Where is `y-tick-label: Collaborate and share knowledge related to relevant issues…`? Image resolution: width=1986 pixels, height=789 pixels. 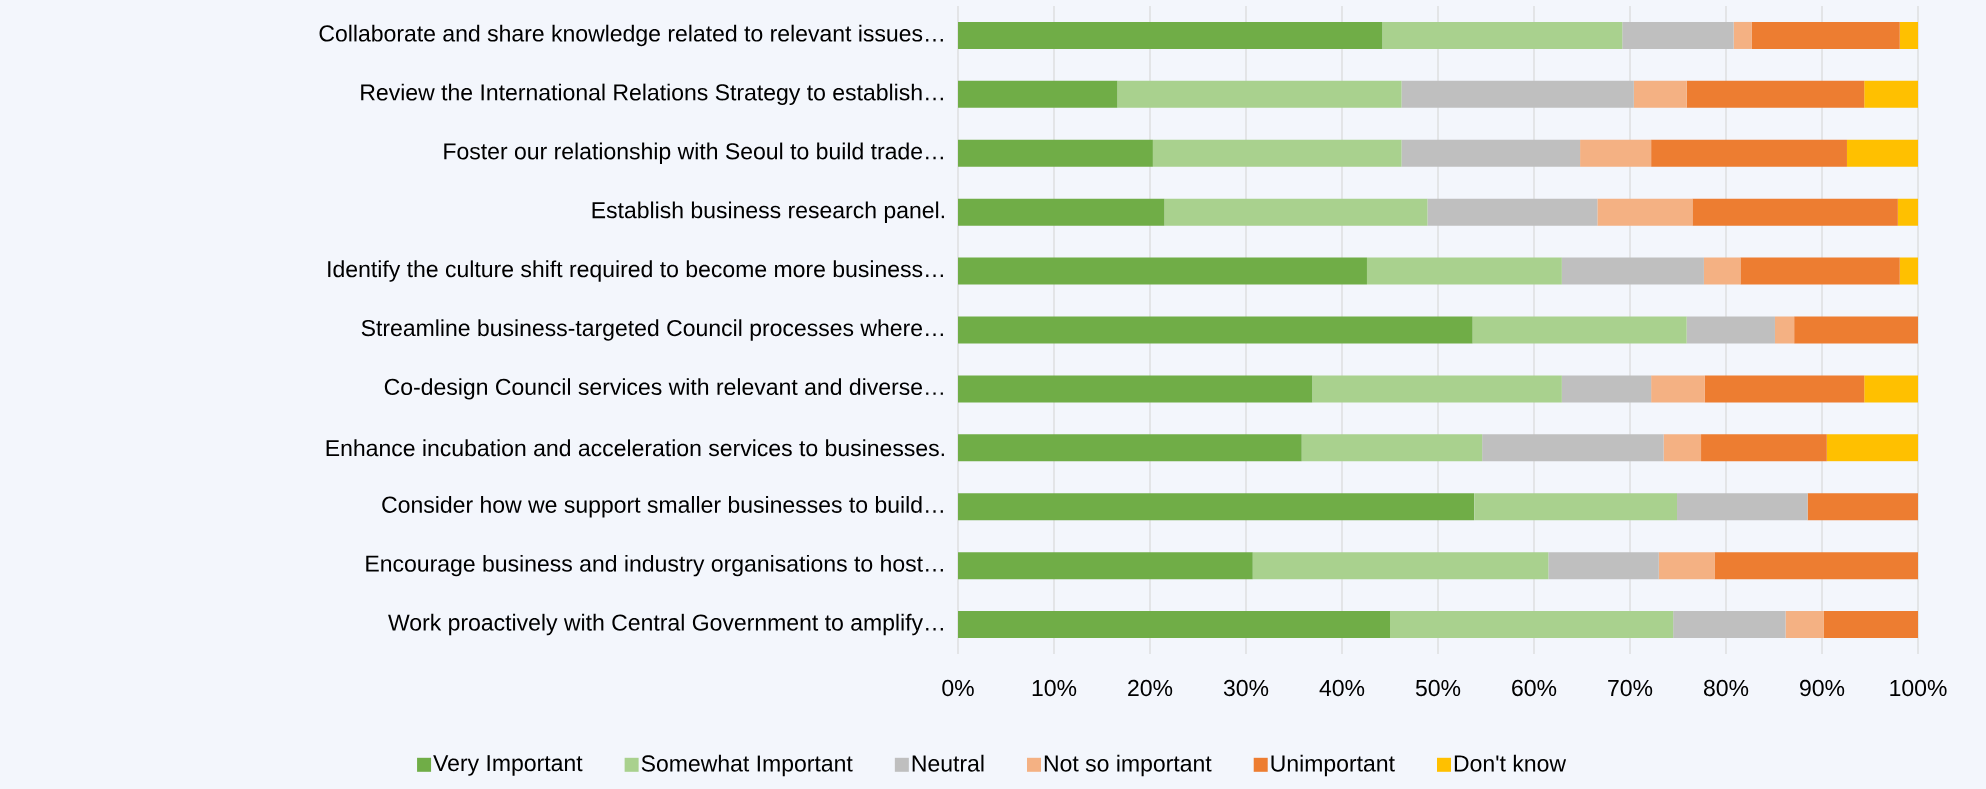
y-tick-label: Collaborate and share knowledge related to relevant issues… is located at coordinates (631, 35).